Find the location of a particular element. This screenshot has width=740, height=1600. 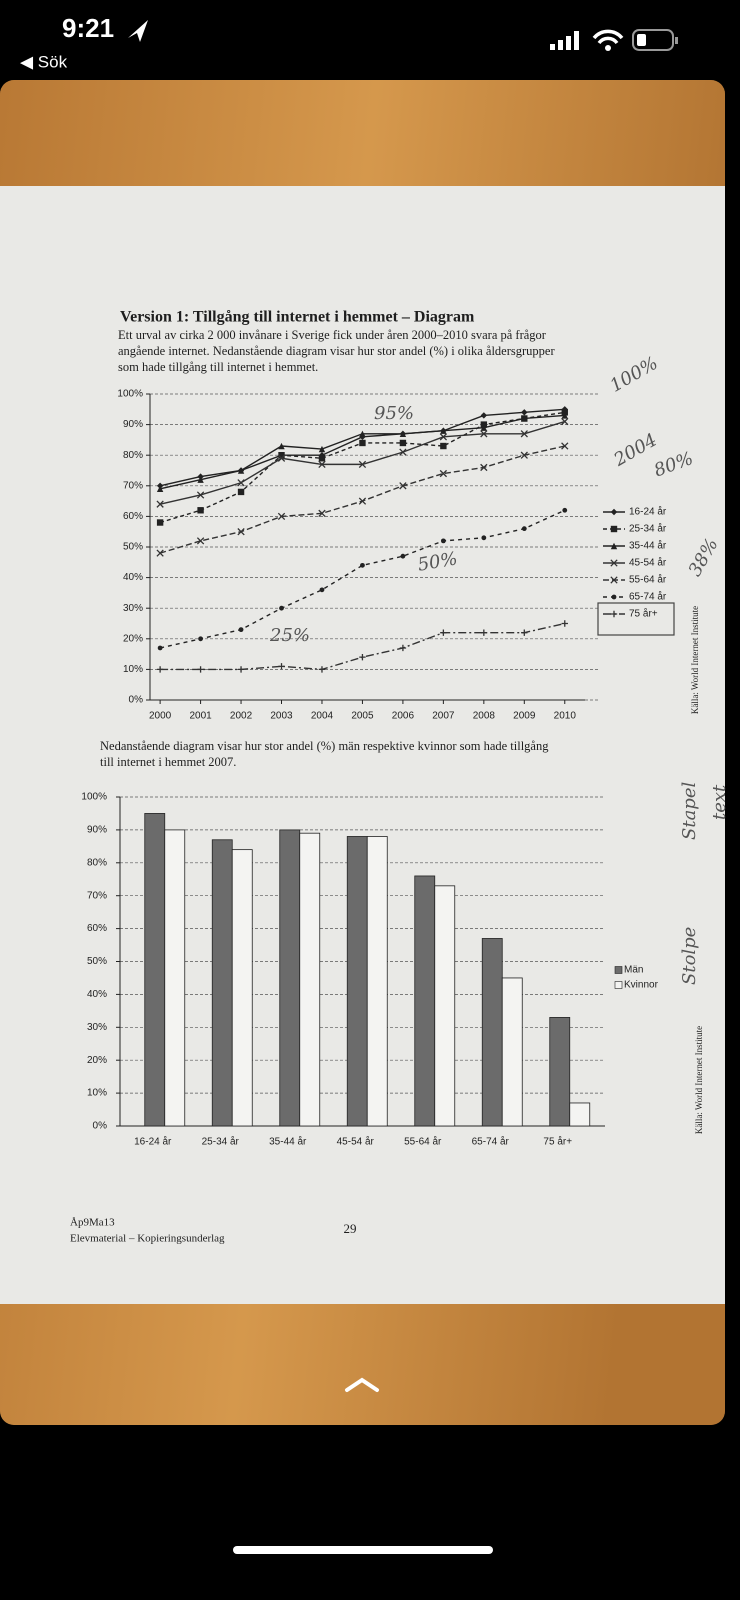

back-link: ◀ Sök is located at coordinates (44, 61).